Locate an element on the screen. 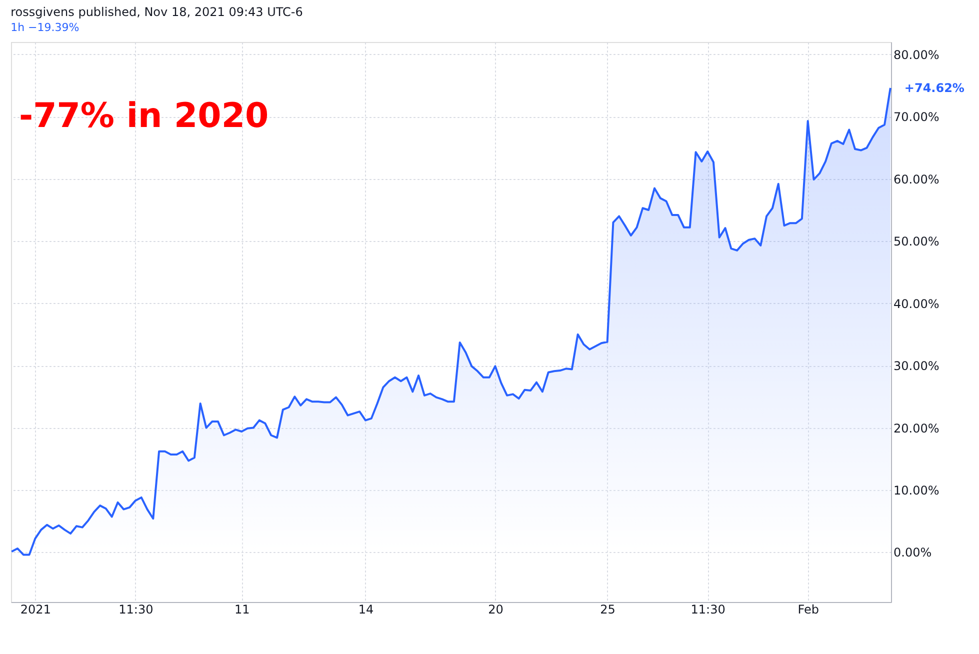  x-tick-label: 14 is located at coordinates (366, 609).